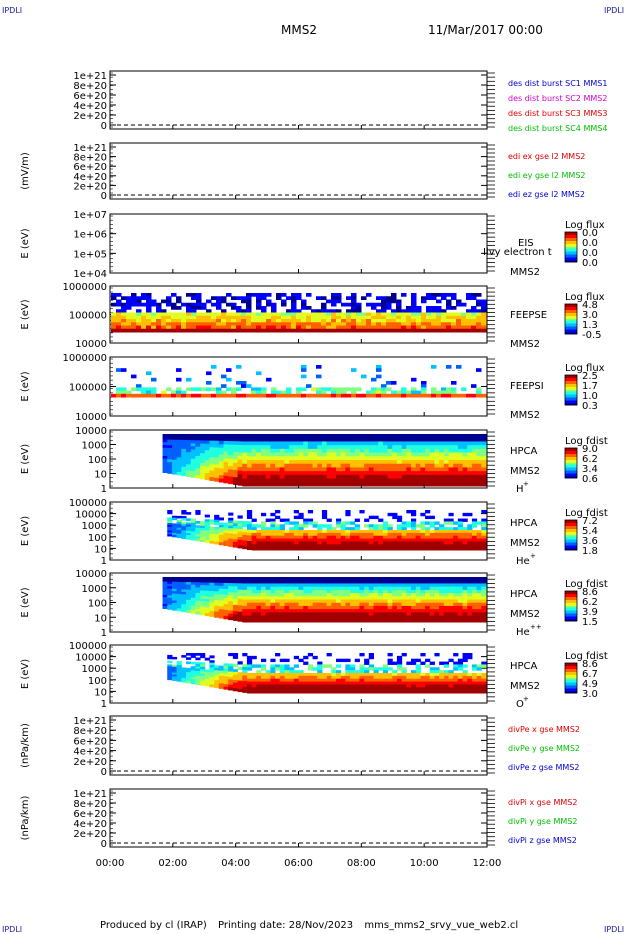  Describe the element at coordinates (571, 388) in the screenshot. I see `colorbar-swatch-feepsi` at that location.